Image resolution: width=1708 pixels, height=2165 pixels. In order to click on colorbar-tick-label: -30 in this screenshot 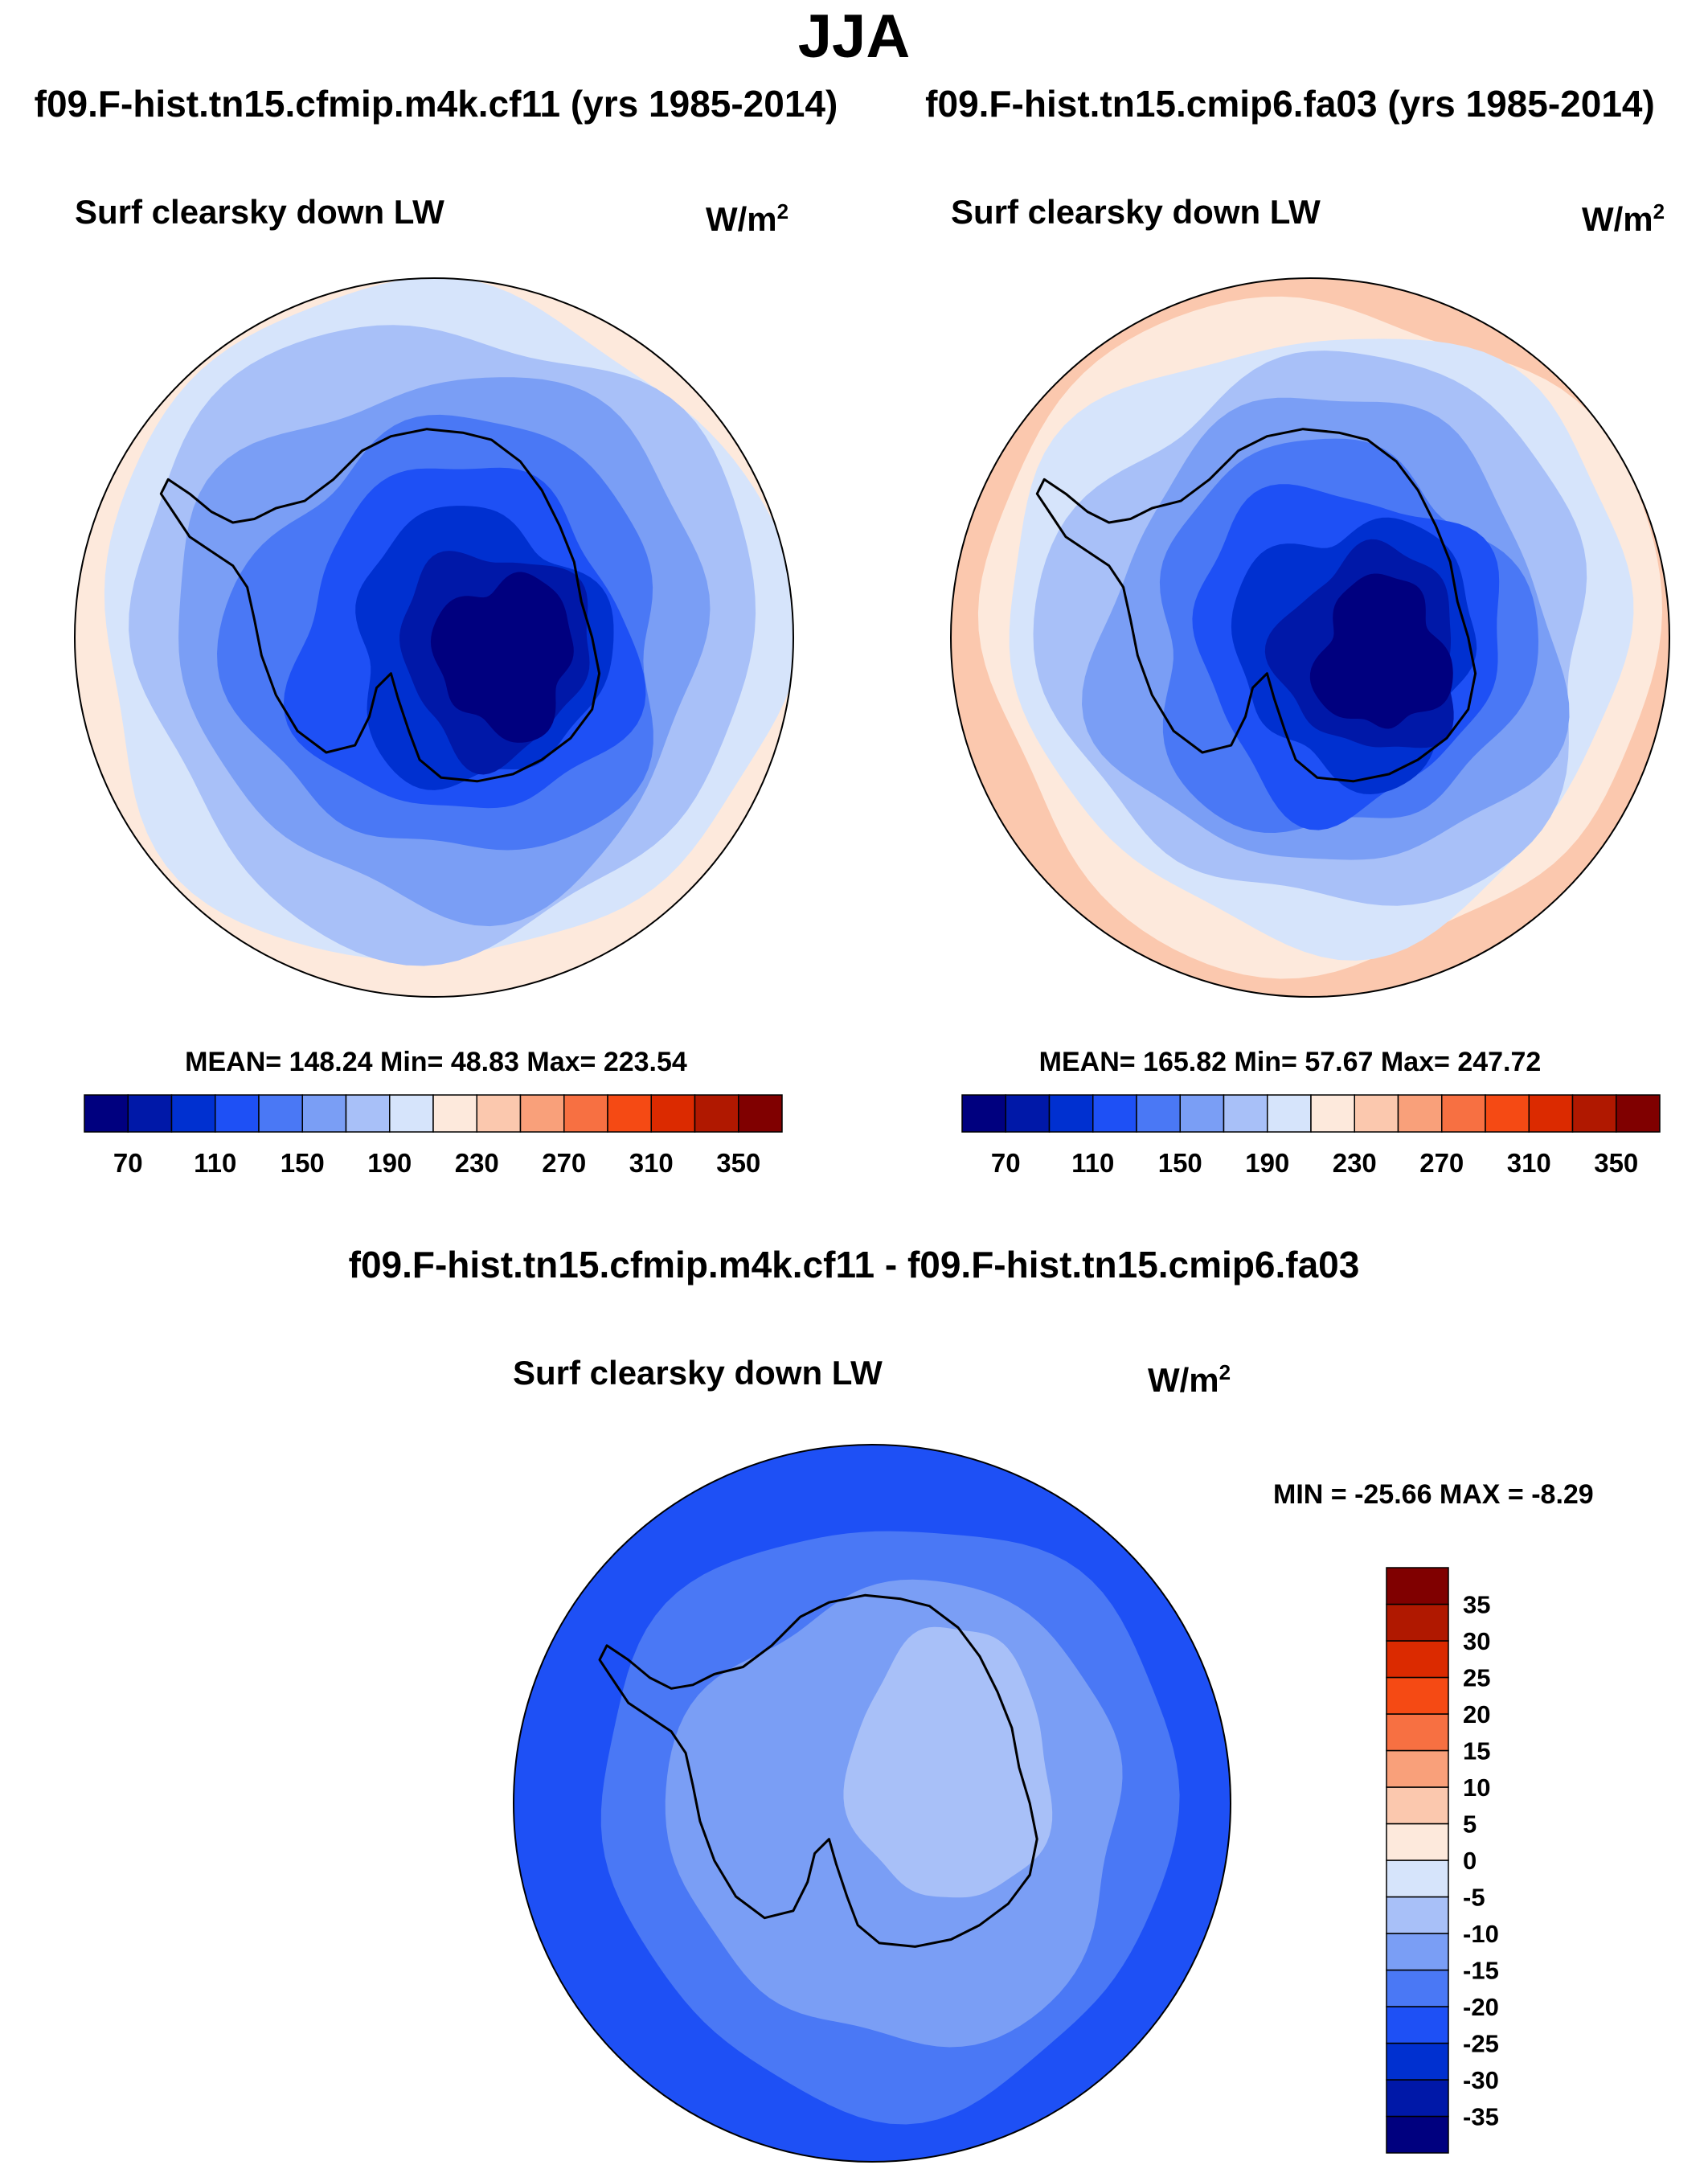, I will do `click(1481, 2080)`.